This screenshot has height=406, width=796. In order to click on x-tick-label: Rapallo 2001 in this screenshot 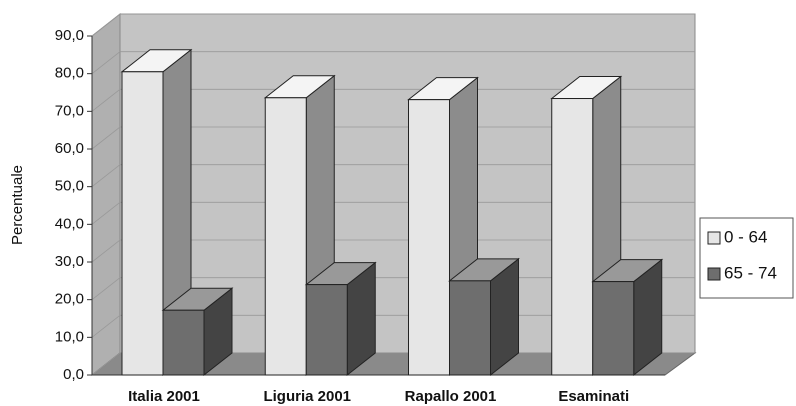, I will do `click(451, 396)`.